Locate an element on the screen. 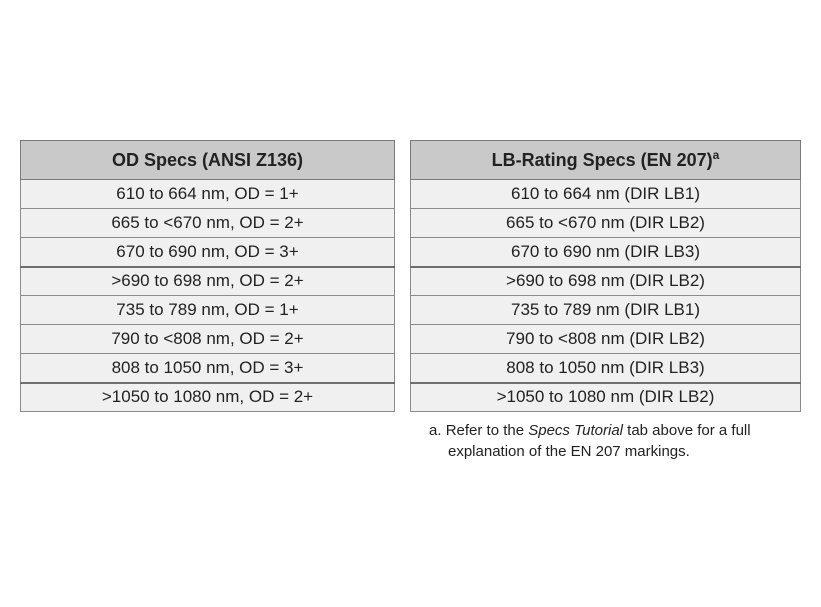 The height and width of the screenshot is (607, 821). od-spec-cell: >690 to 698 nm, OD = 2+ is located at coordinates (207, 280).